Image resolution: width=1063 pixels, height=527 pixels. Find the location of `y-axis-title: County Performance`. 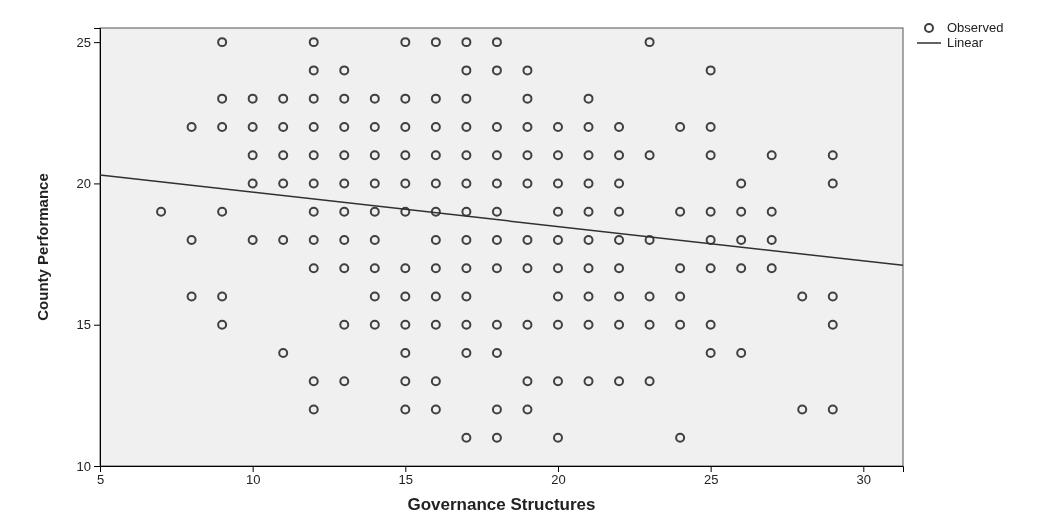

y-axis-title: County Performance is located at coordinates (42, 247).